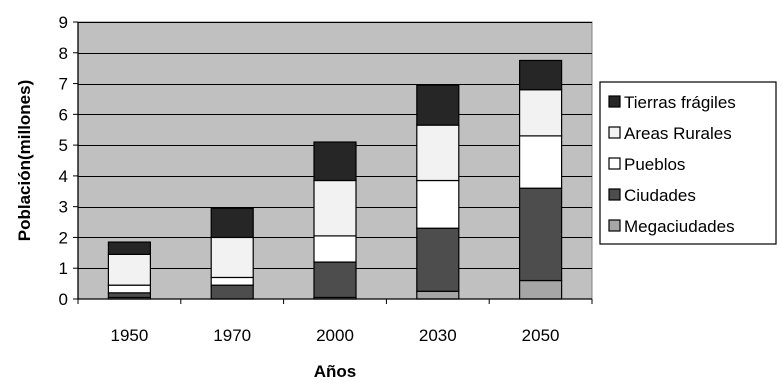 This screenshot has height=385, width=782. Describe the element at coordinates (541, 335) in the screenshot. I see `x-tick-label: 2050` at that location.